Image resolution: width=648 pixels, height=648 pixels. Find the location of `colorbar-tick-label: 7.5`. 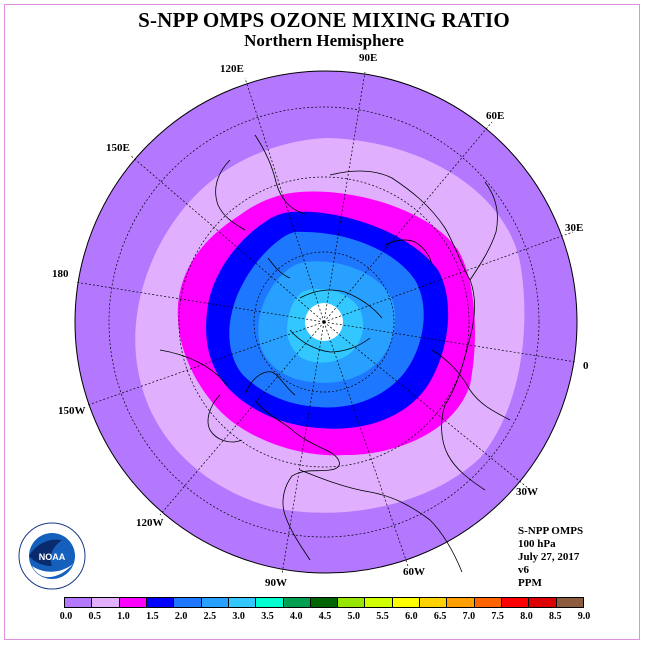

colorbar-tick-label: 7.5 is located at coordinates (497, 616).